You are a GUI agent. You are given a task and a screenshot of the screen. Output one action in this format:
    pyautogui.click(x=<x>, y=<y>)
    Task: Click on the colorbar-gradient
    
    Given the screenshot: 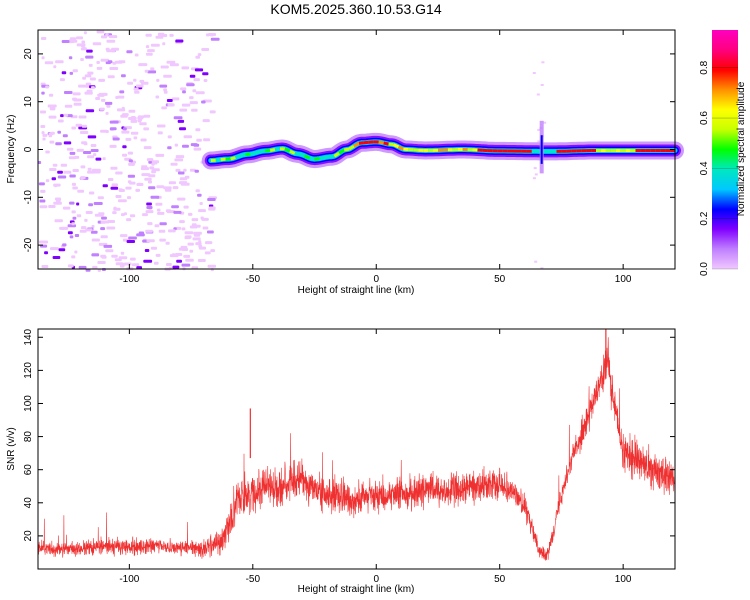 What is the action you would take?
    pyautogui.click(x=725, y=149)
    